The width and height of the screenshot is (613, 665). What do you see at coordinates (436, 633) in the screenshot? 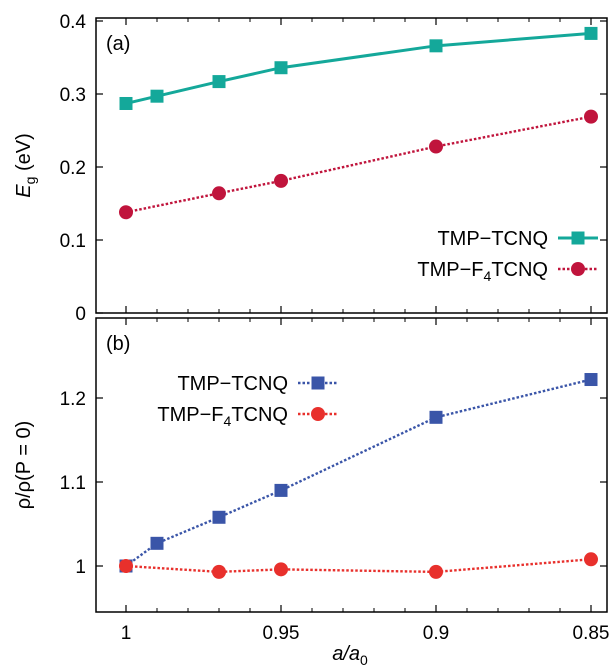
I see `x-tick-label: 0.9` at bounding box center [436, 633].